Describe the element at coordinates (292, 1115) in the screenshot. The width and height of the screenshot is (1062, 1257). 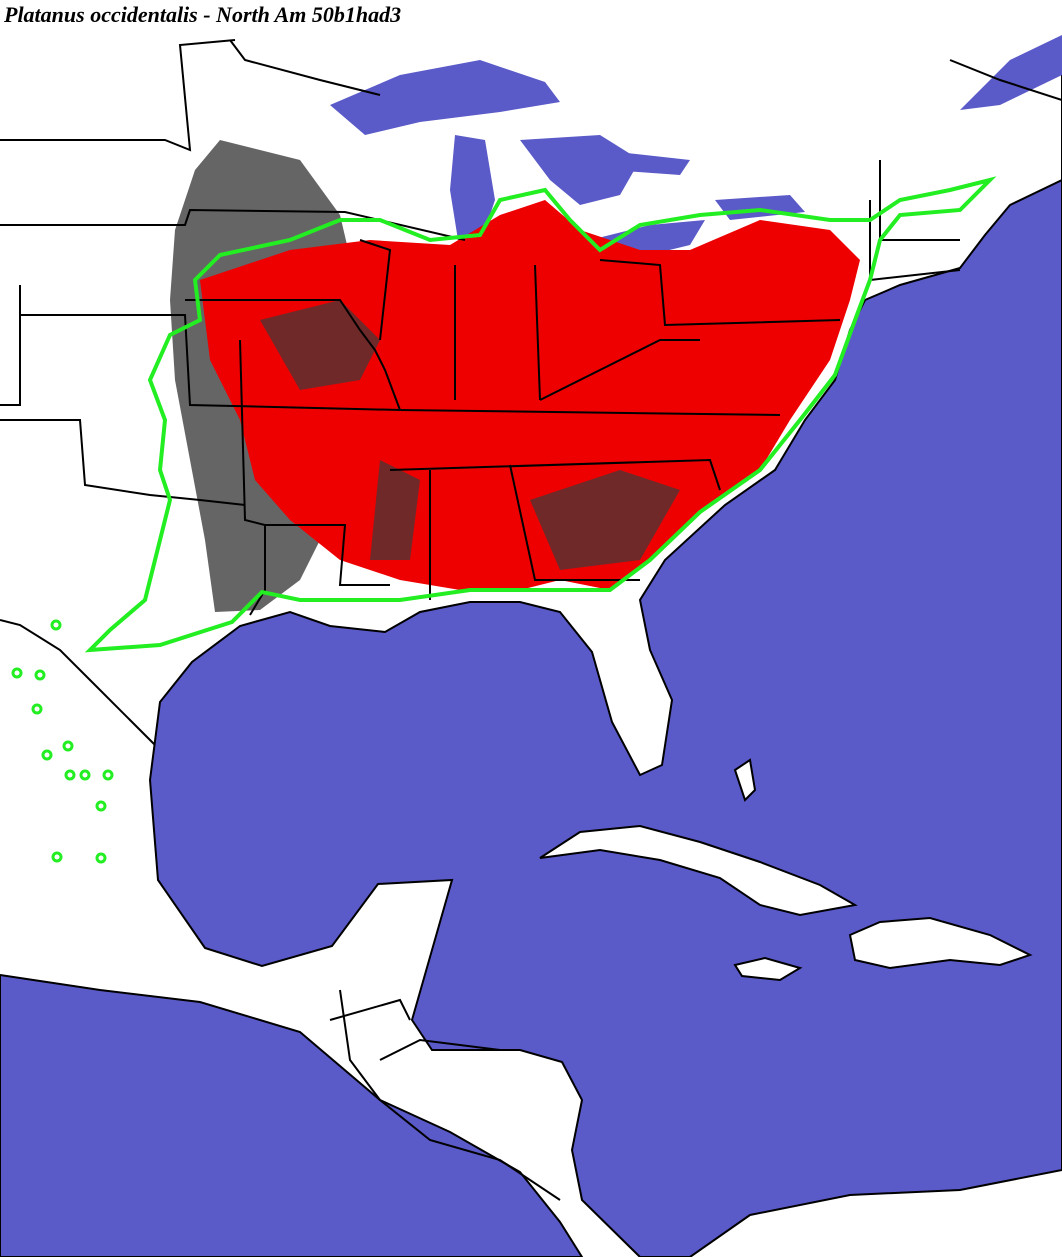
I see `pacific-ocean` at that location.